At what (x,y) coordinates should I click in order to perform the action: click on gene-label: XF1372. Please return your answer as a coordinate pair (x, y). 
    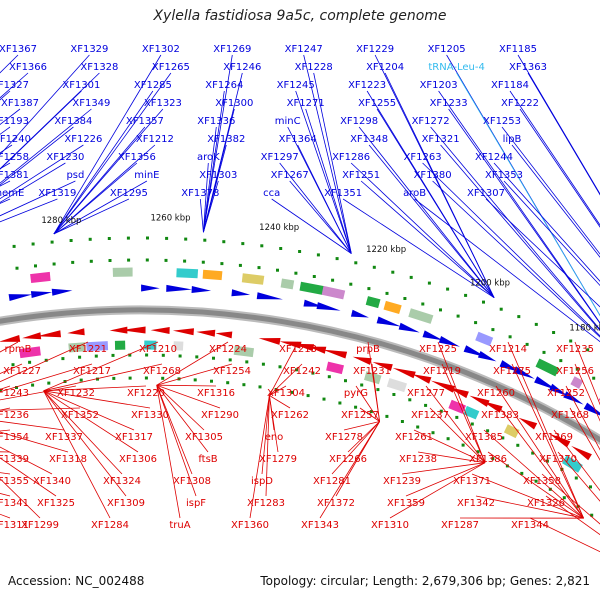
    Looking at the image, I should click on (336, 503).